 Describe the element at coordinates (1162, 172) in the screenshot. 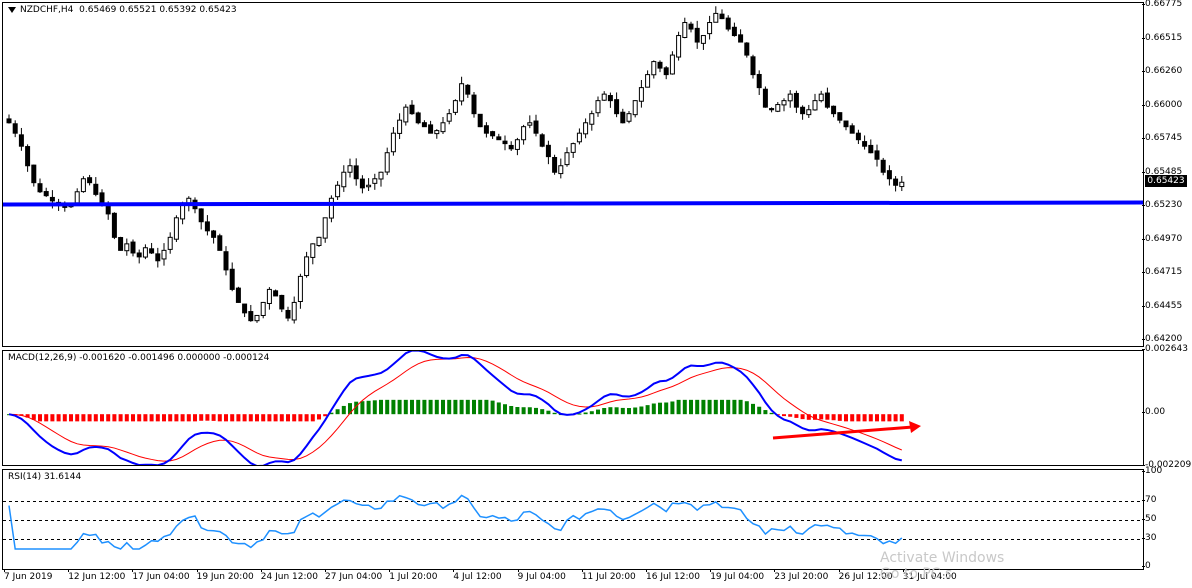

I see `price-axis-tick: 0.65485` at that location.